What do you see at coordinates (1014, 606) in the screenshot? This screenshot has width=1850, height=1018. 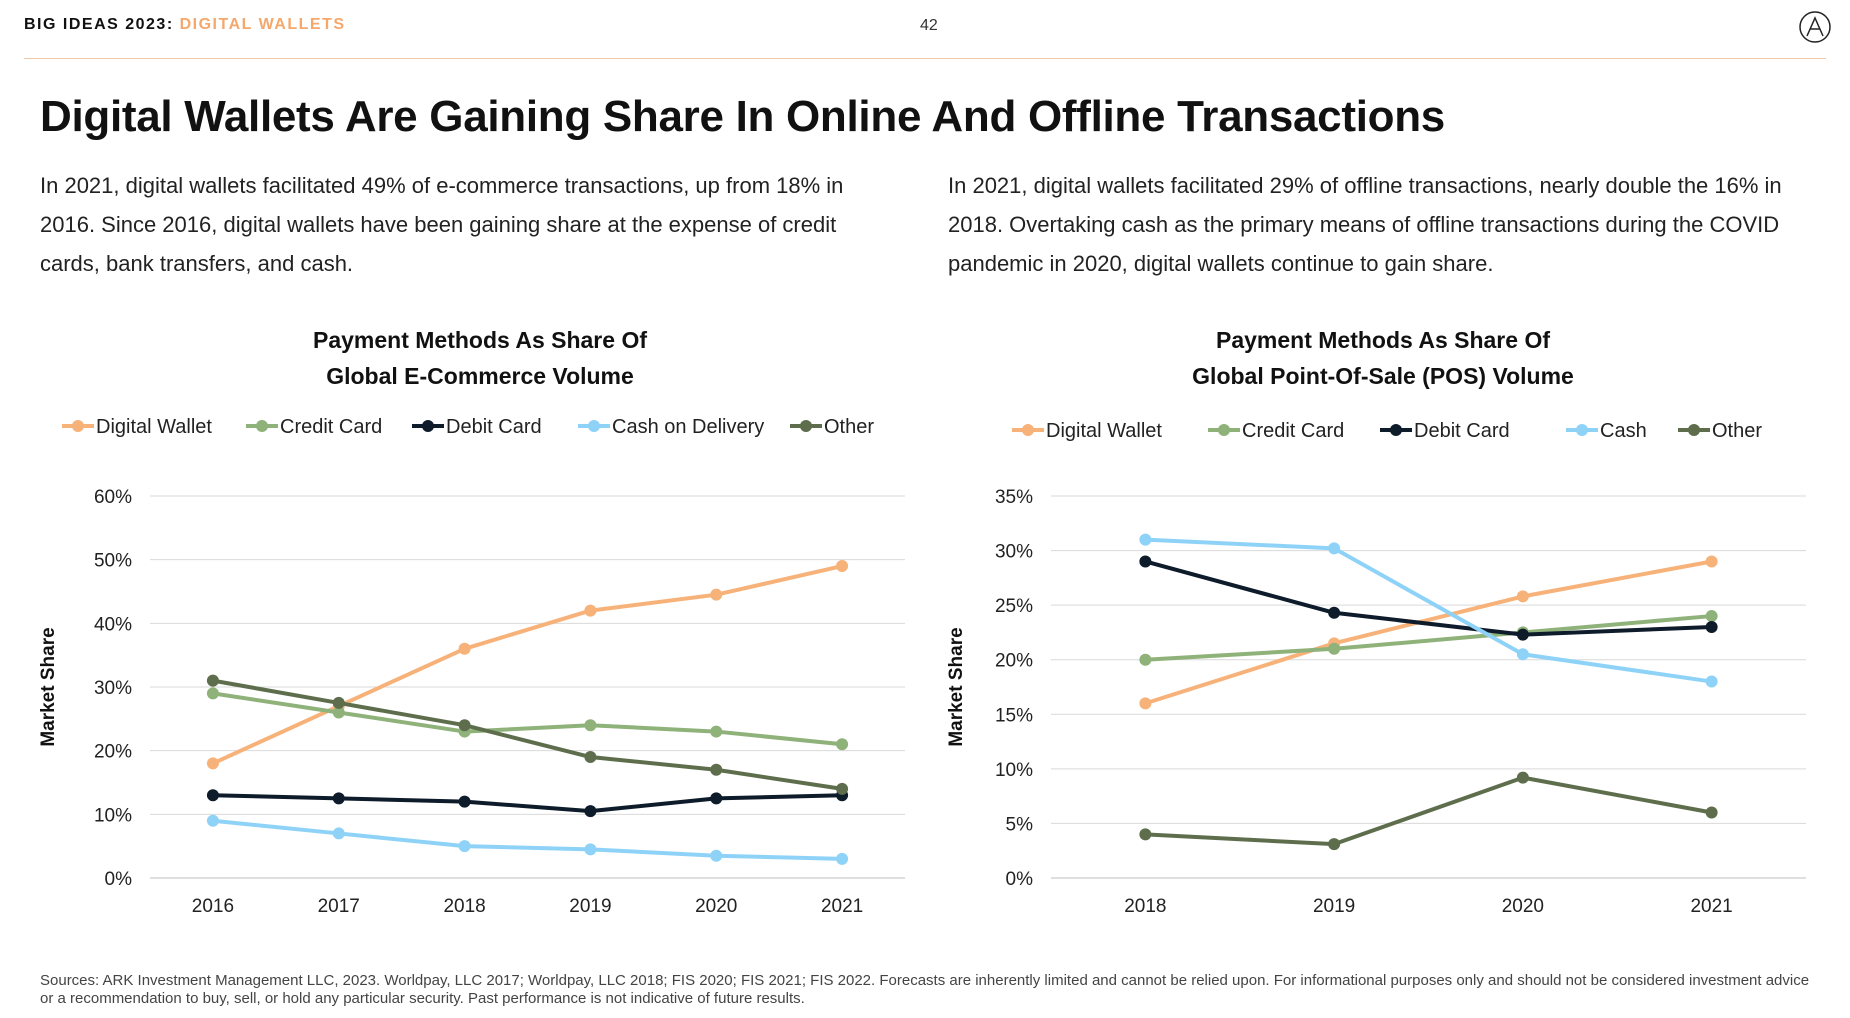 I see `y-tick-label: 25%` at bounding box center [1014, 606].